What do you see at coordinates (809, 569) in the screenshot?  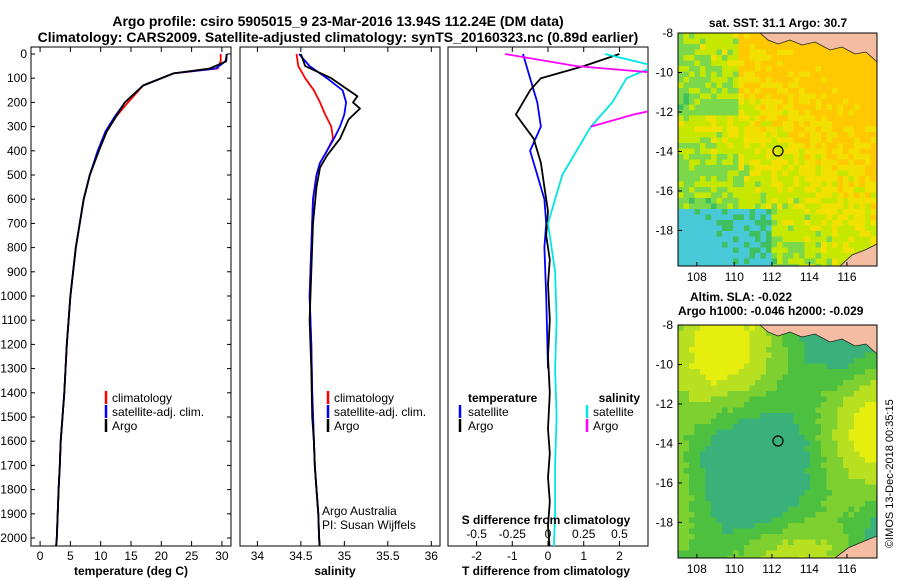 I see `map-lon-label: 114` at bounding box center [809, 569].